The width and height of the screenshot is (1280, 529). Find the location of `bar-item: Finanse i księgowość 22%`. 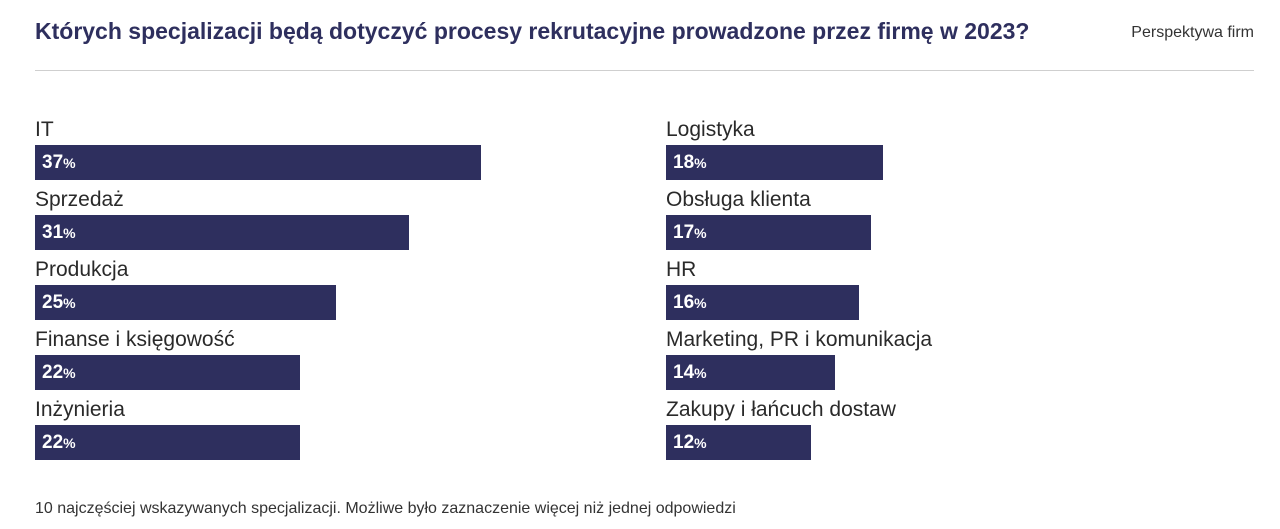

bar-item: Finanse i księgowość 22% is located at coordinates (335, 363).